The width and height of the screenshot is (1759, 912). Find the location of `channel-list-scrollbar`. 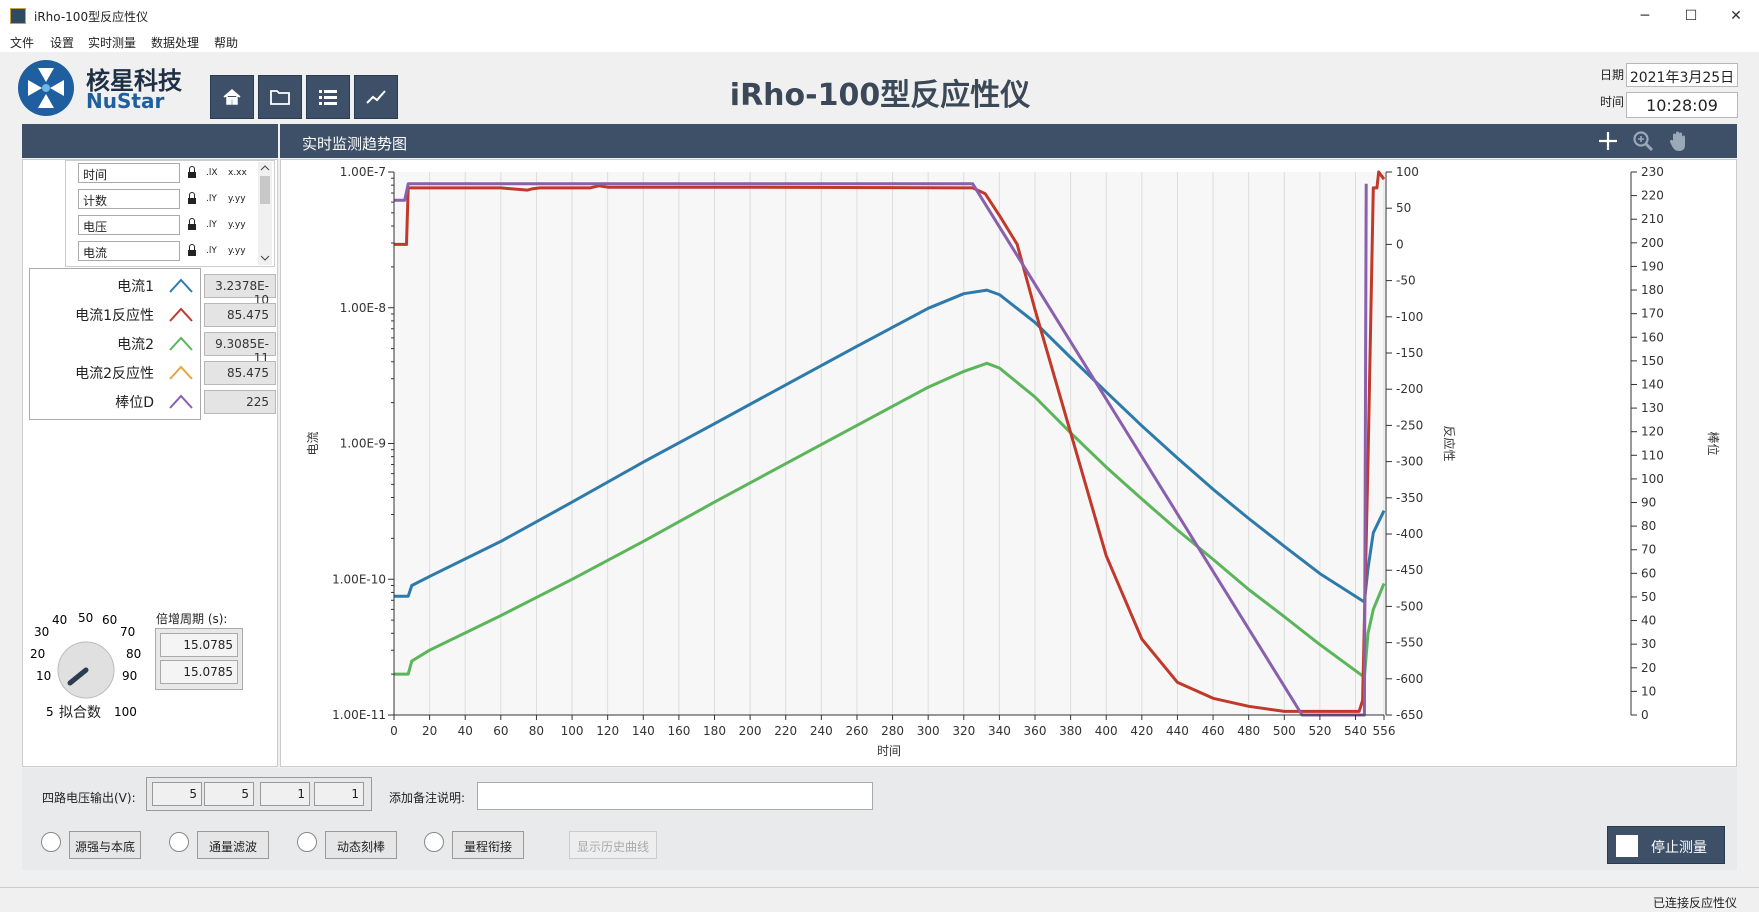

channel-list-scrollbar is located at coordinates (265, 213).